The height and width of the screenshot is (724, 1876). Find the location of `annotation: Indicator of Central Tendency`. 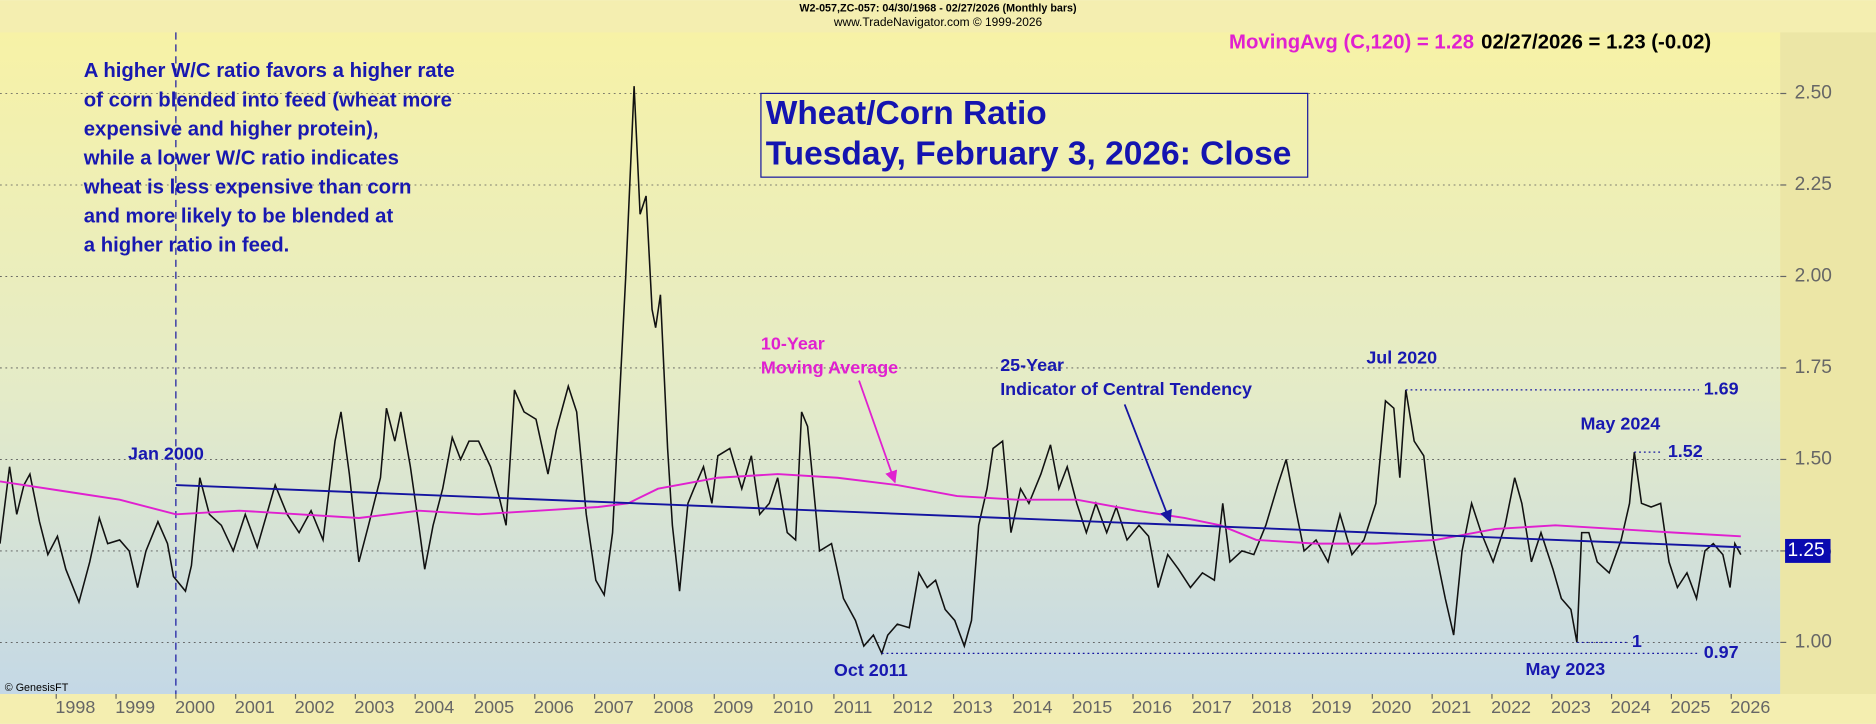

annotation: Indicator of Central Tendency is located at coordinates (1126, 389).